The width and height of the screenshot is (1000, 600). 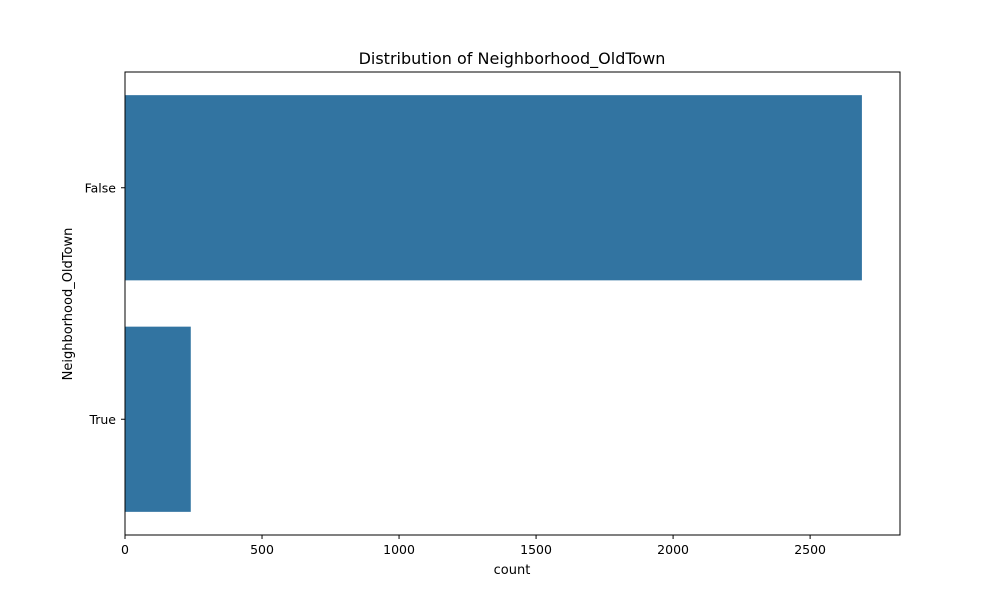 What do you see at coordinates (102, 419) in the screenshot?
I see `y-tick-label: True` at bounding box center [102, 419].